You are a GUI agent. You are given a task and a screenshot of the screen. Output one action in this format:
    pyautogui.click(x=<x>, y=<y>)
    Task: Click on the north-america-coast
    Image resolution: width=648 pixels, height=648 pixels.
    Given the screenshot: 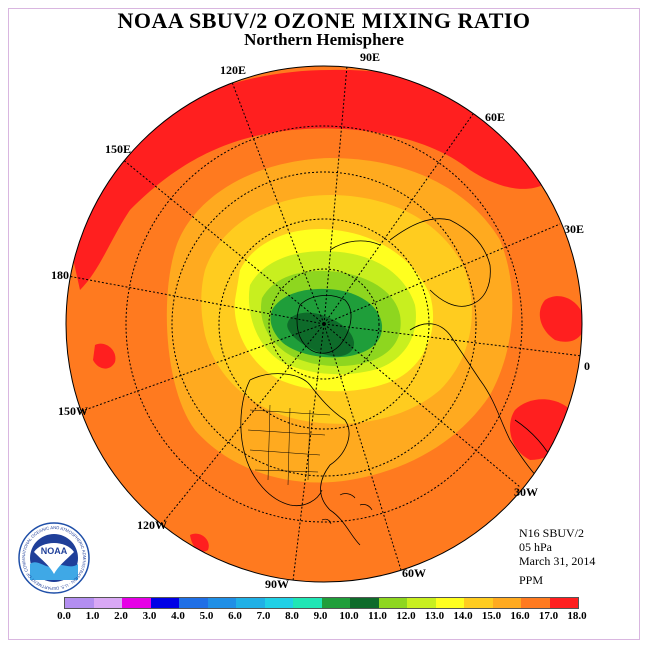 What is the action you would take?
    pyautogui.click(x=300, y=459)
    